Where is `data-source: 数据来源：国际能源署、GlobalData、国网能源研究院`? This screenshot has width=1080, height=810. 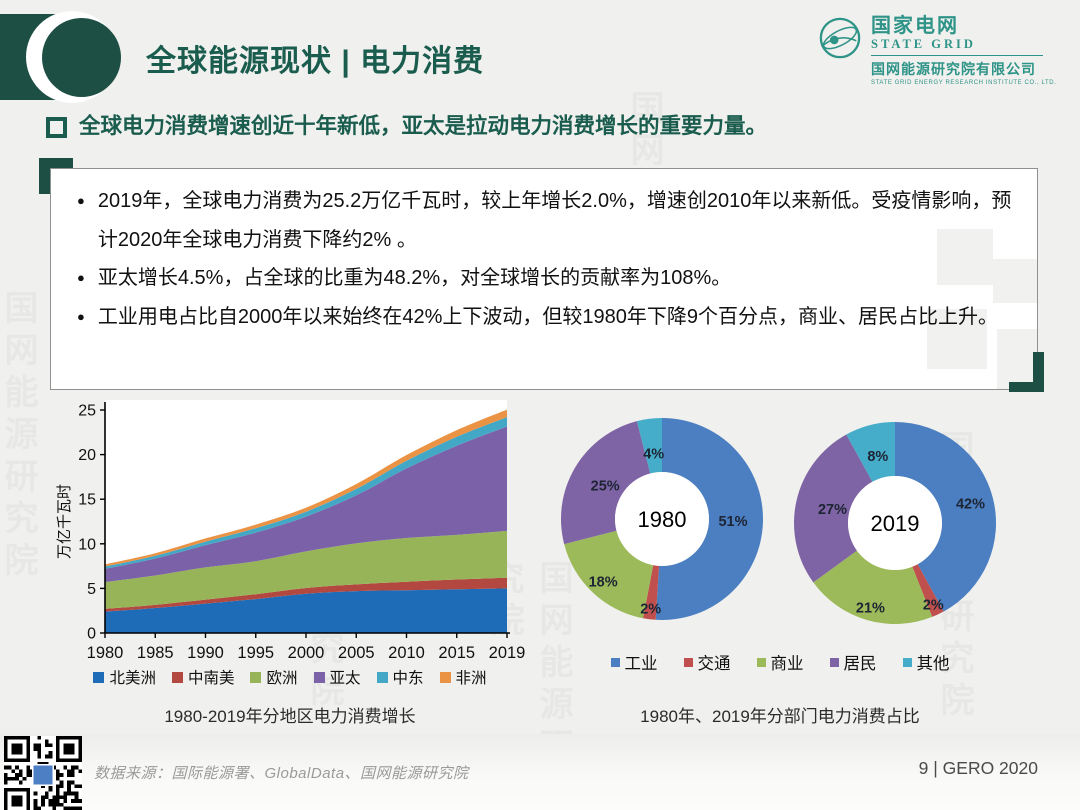 data-source: 数据来源：国际能源署、GlobalData、国网能源研究院 is located at coordinates (281, 773).